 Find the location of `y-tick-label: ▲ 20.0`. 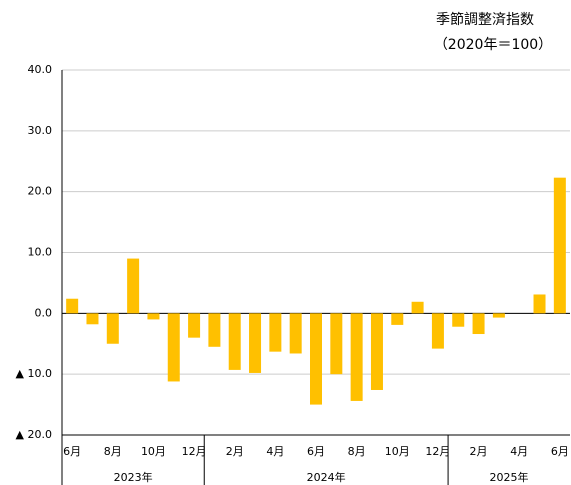

y-tick-label: ▲ 20.0 is located at coordinates (34, 434).